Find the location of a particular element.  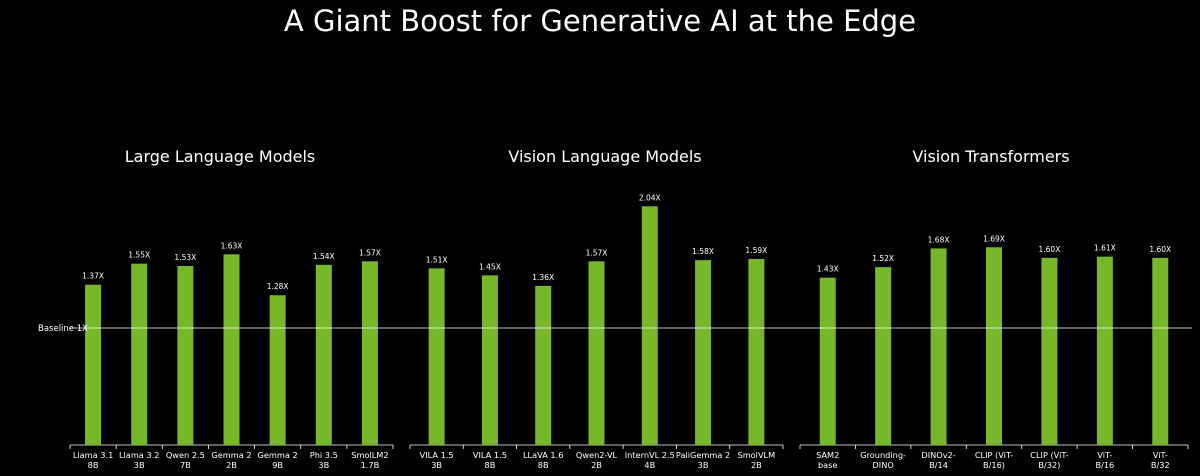

bar-value-label: 1.69X is located at coordinates (994, 238).